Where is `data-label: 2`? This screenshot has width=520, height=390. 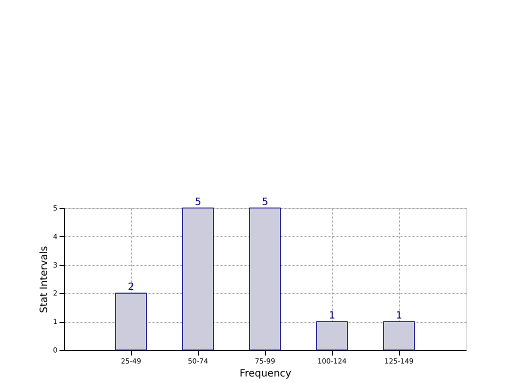 data-label: 2 is located at coordinates (131, 288).